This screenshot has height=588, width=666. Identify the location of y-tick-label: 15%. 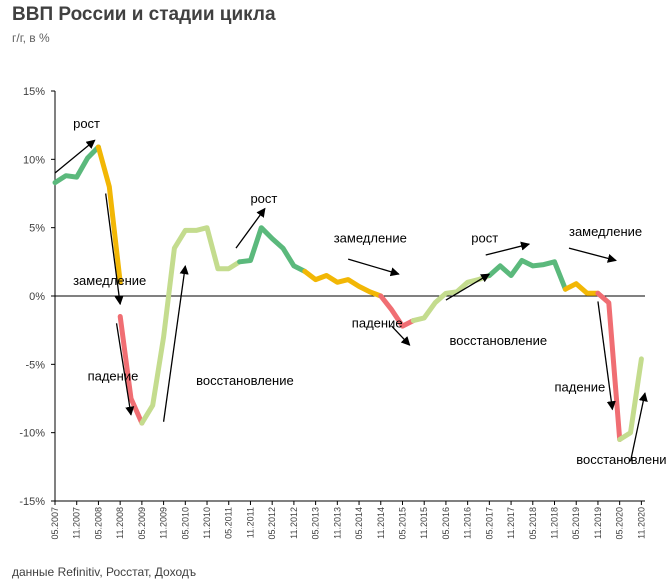
(34, 92).